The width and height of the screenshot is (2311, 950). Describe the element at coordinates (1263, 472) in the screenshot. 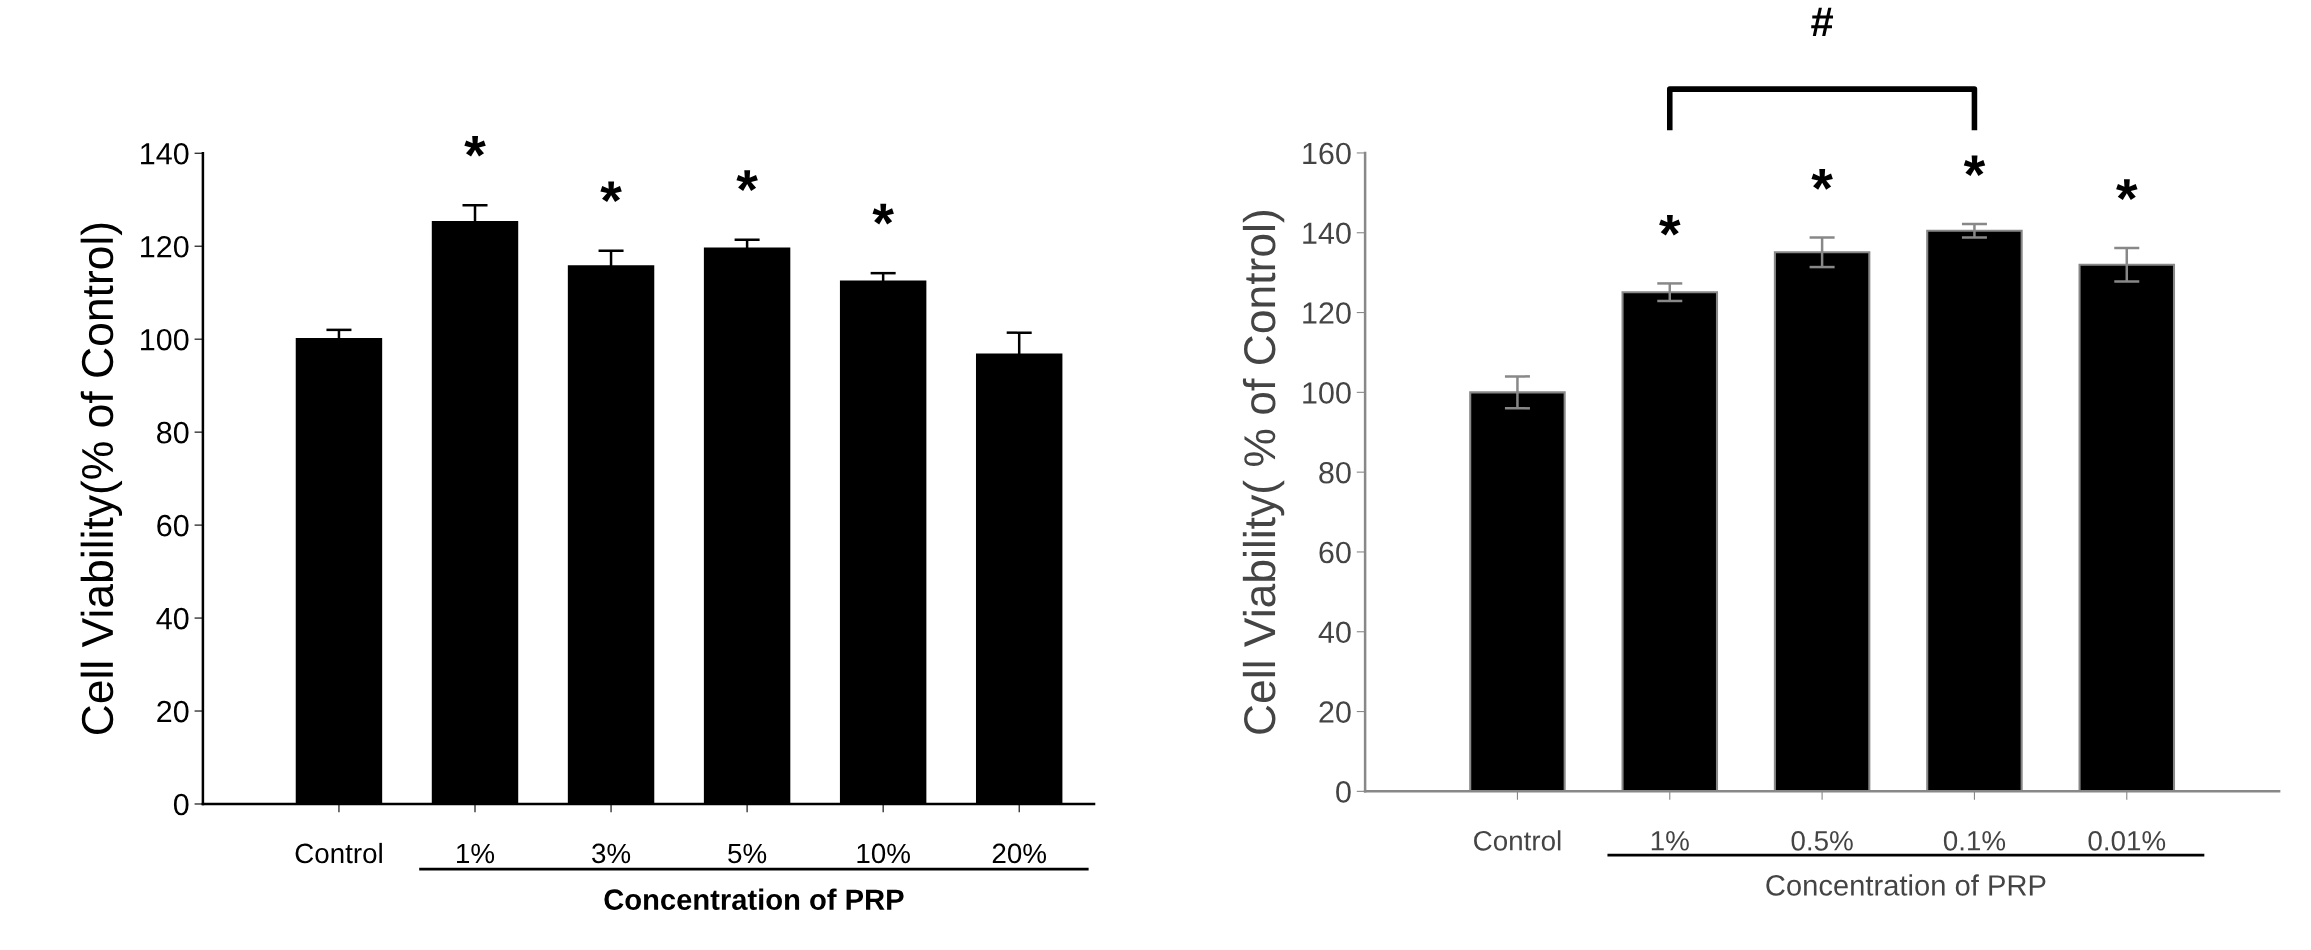

I see `y-axis-title: Cell Viability( % of Control)` at that location.